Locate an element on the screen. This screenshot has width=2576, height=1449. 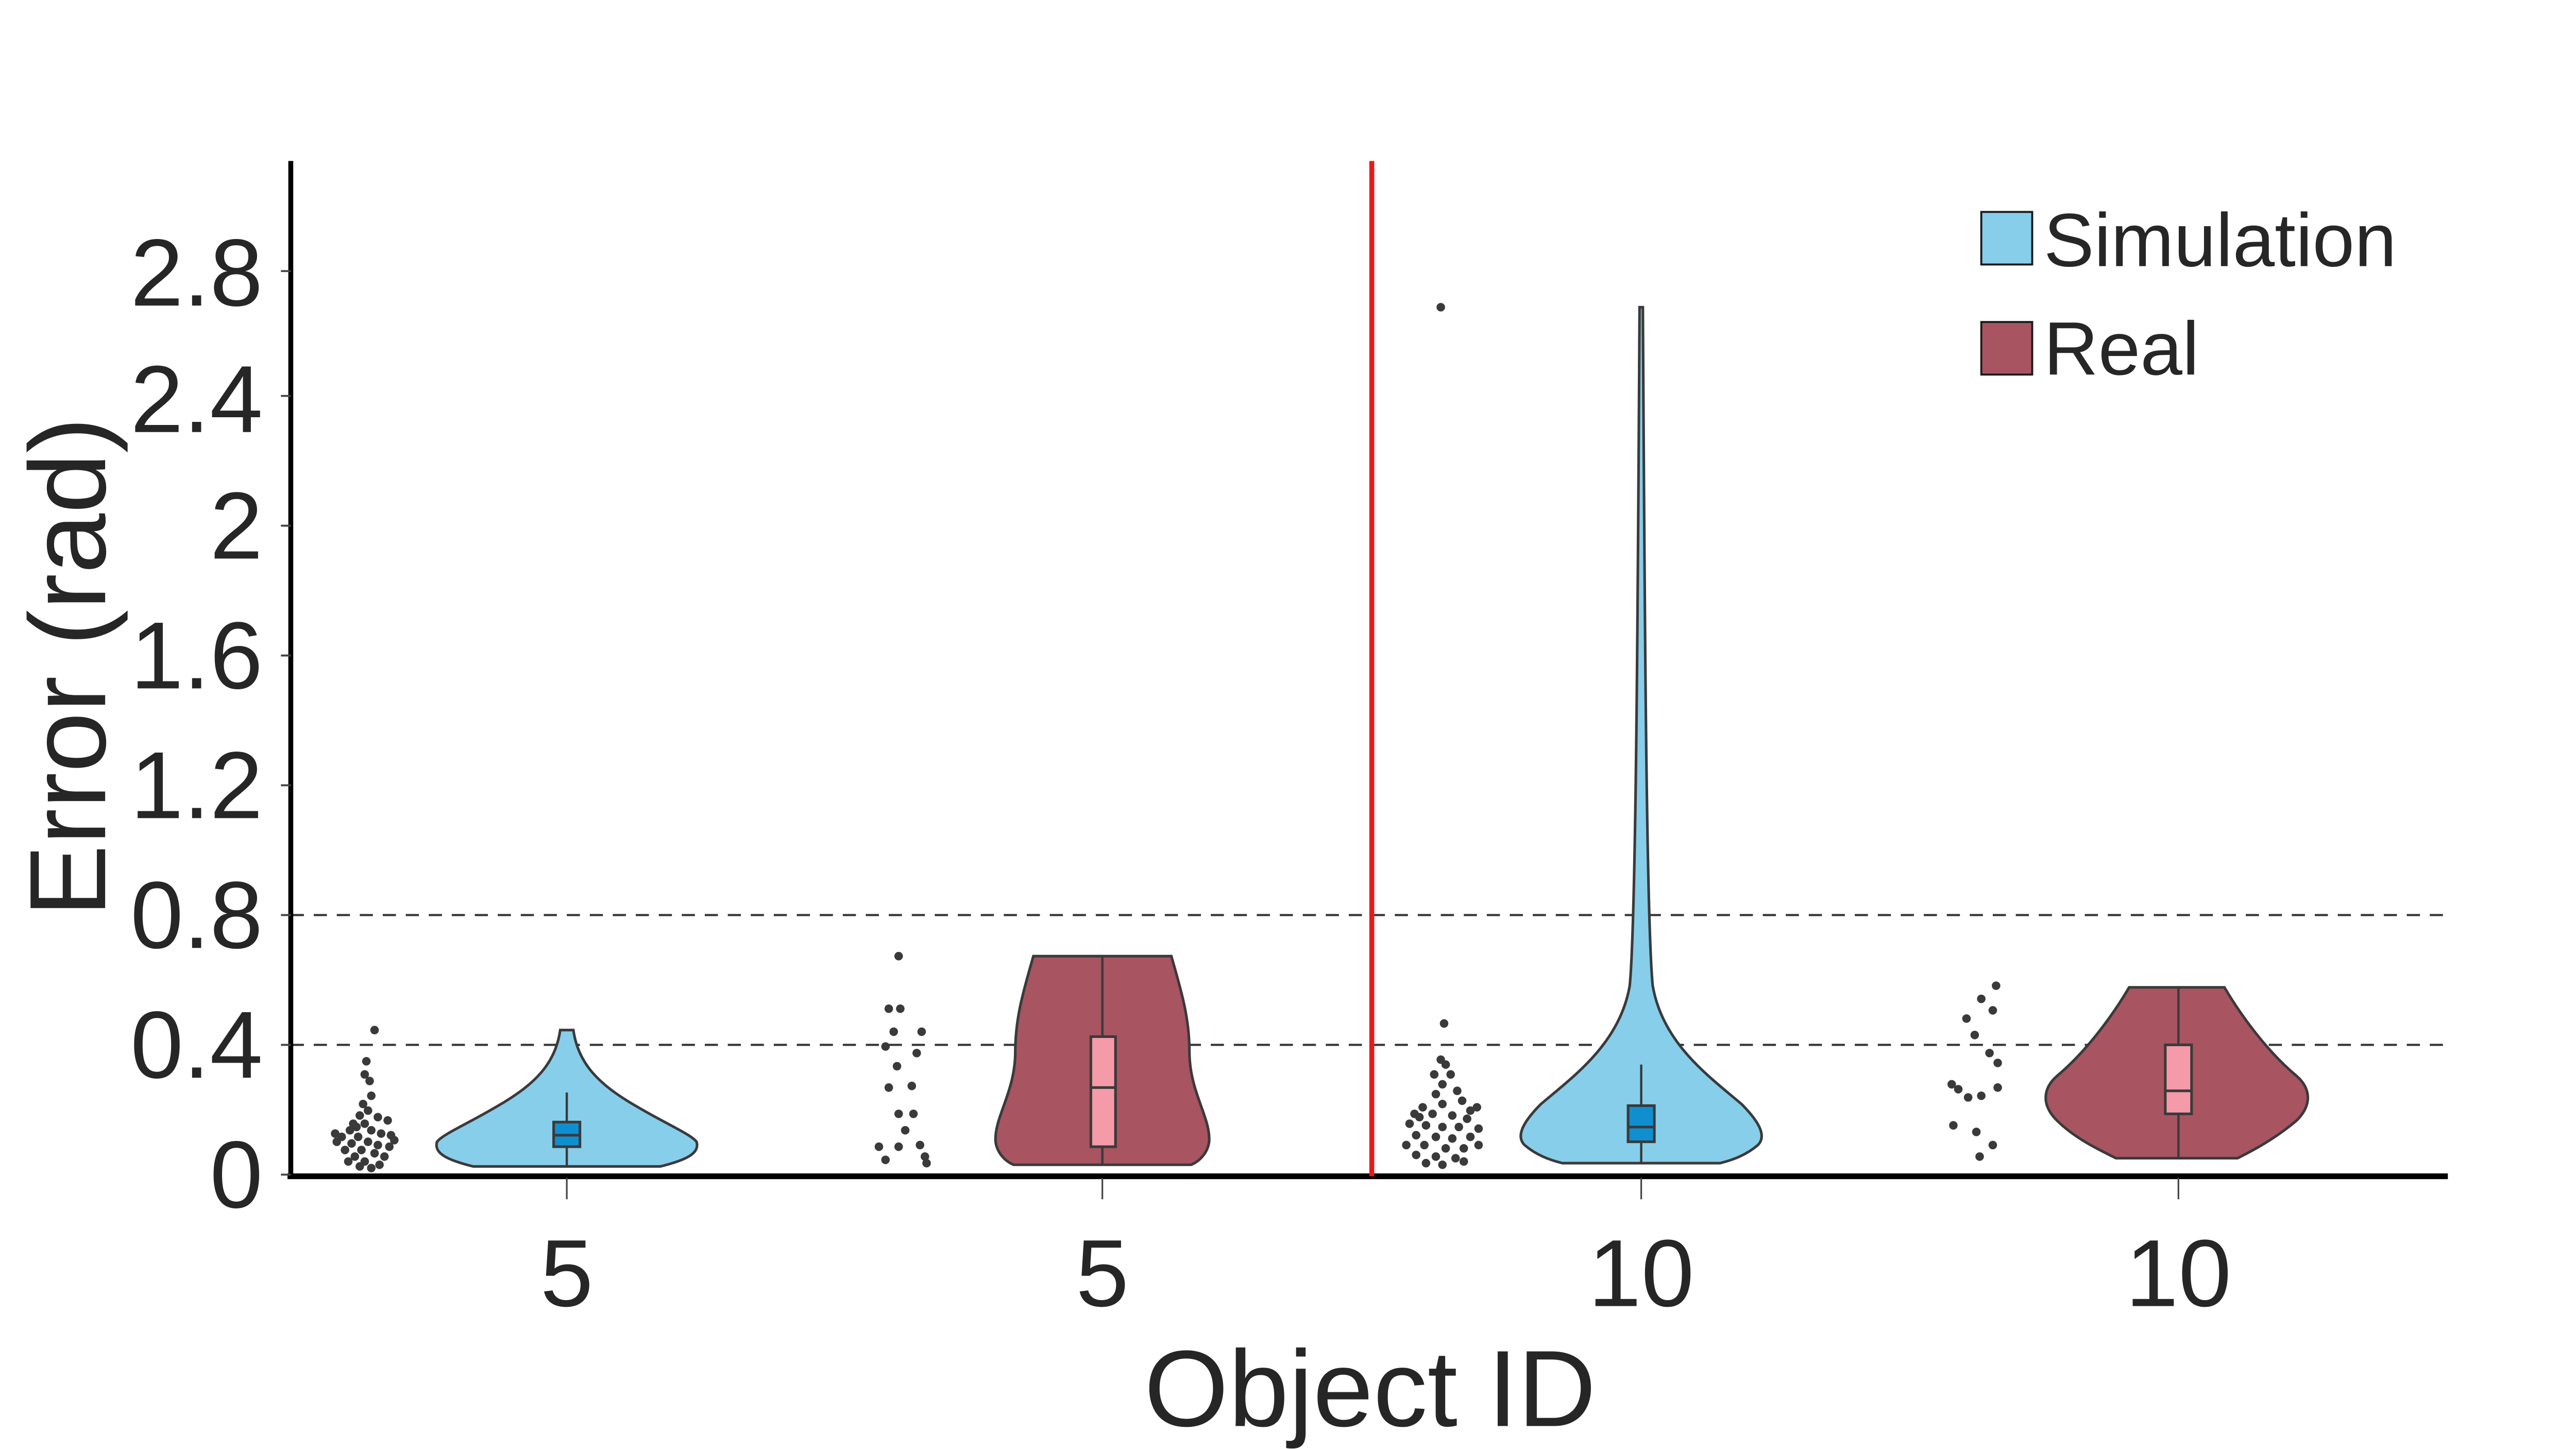
y-tick-label: 2.8 is located at coordinates (196, 273).